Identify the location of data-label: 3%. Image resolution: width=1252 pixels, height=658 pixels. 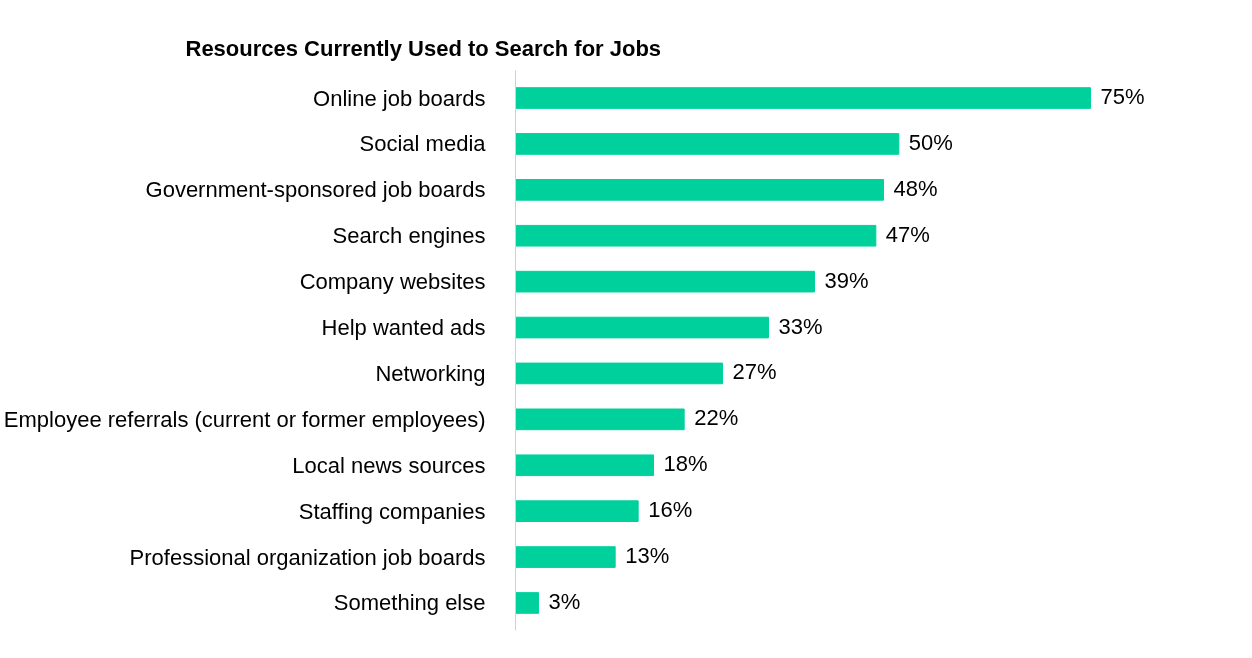
(564, 601).